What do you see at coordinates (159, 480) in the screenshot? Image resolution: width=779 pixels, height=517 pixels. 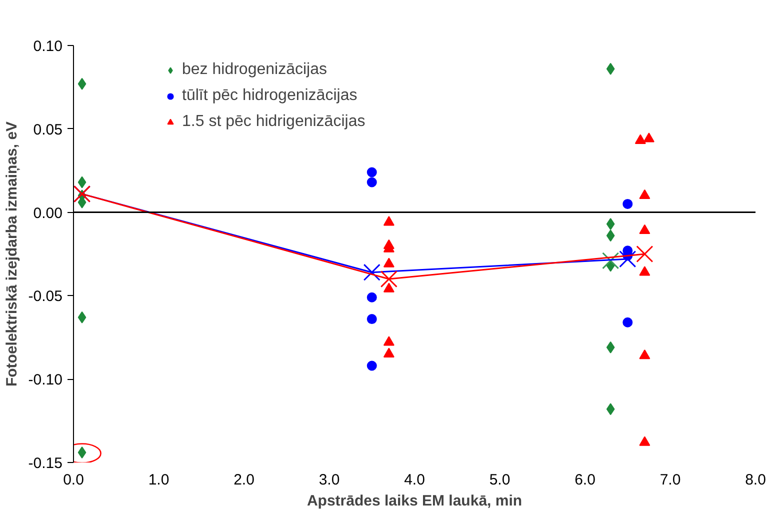 I see `x-tick-label: 1.0` at bounding box center [159, 480].